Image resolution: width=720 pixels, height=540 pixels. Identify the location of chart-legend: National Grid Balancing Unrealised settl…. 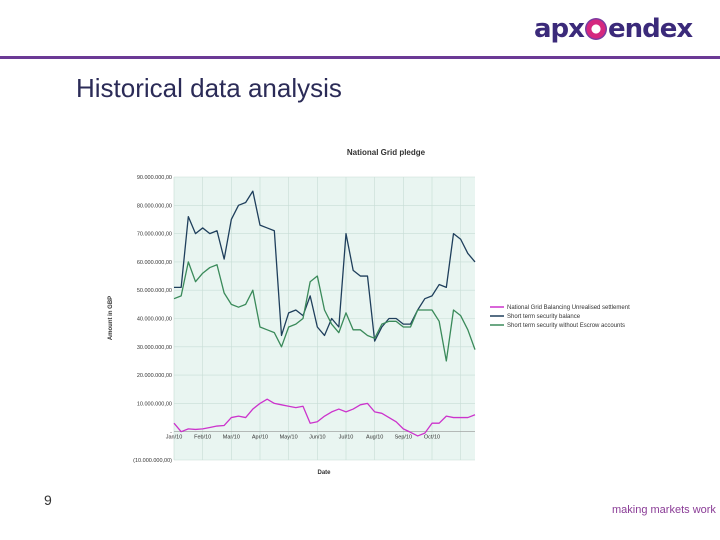
(560, 317).